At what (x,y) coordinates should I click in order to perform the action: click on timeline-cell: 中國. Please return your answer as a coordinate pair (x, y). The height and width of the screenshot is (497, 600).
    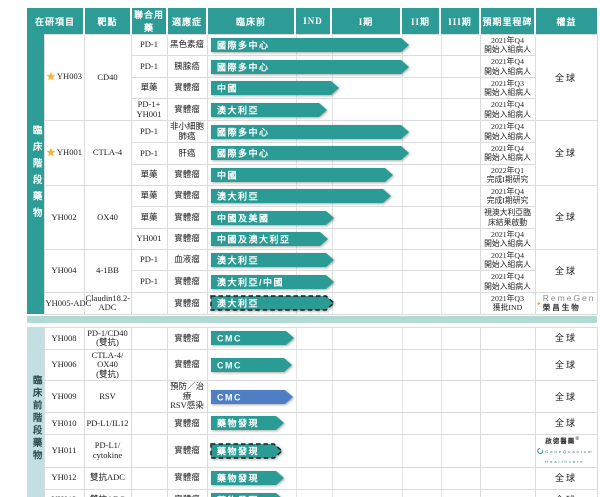
    Looking at the image, I should click on (343, 88).